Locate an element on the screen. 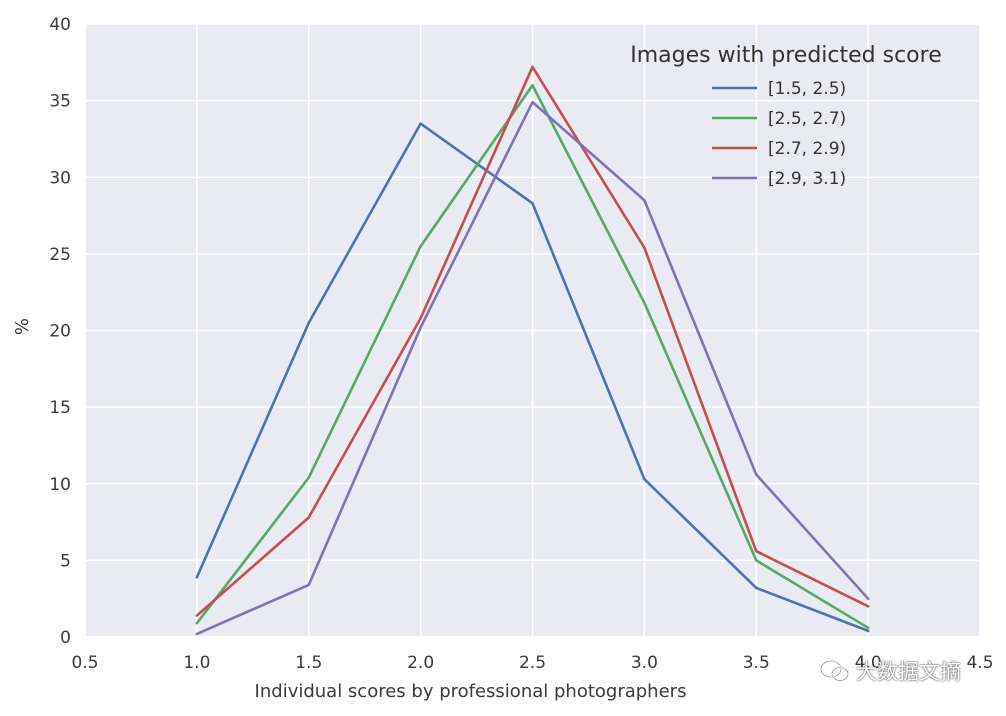  y-tick-label: 0 is located at coordinates (65, 638).